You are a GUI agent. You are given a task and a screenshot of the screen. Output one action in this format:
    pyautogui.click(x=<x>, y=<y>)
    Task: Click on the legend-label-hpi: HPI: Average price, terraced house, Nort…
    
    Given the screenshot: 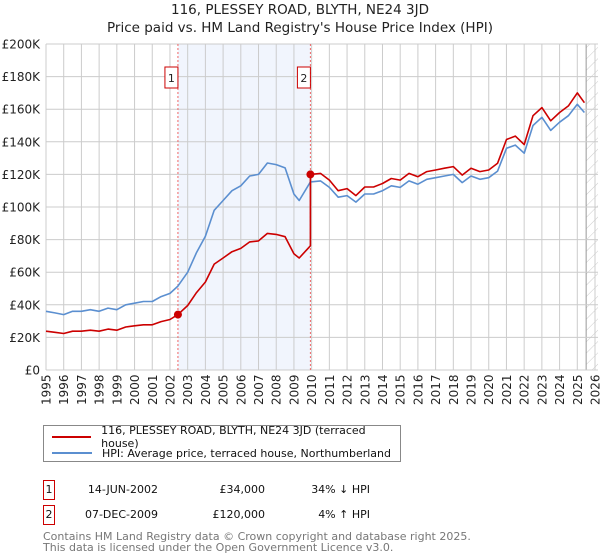 What is the action you would take?
    pyautogui.click(x=246, y=453)
    